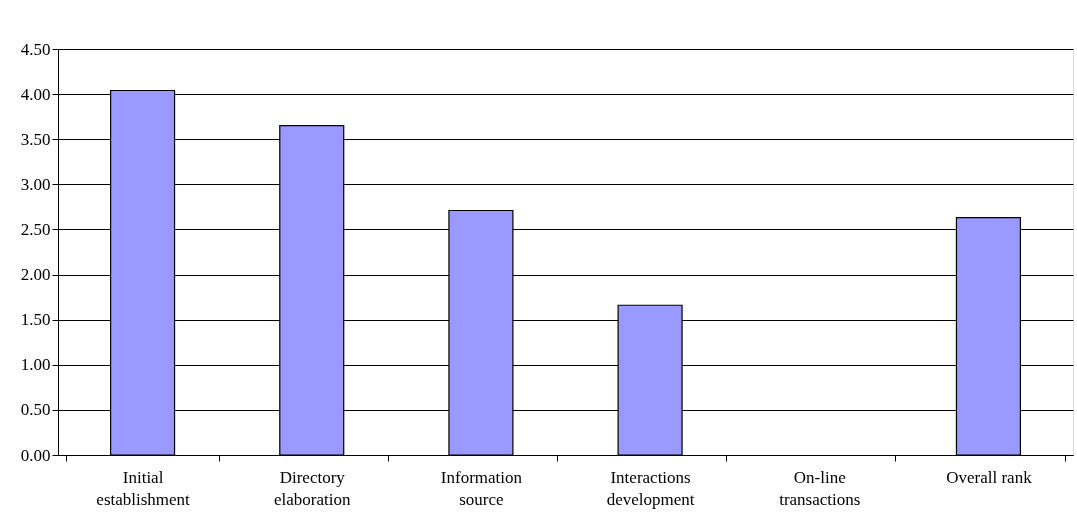 This screenshot has height=519, width=1077. I want to click on x-tick-label: Overall rank, so click(989, 477).